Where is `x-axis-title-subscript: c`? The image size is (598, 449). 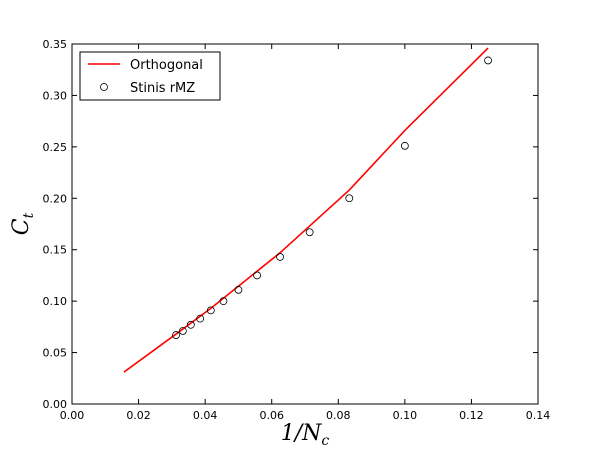 x-axis-title-subscript: c is located at coordinates (325, 441).